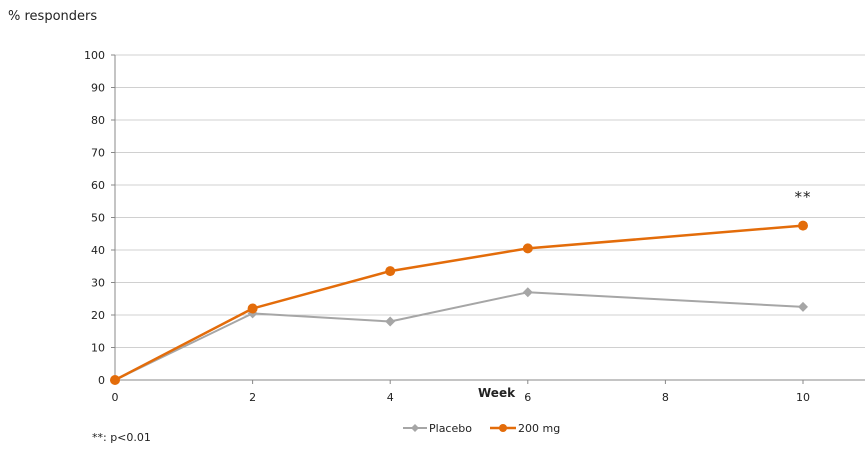 This screenshot has width=866, height=450. Describe the element at coordinates (252, 397) in the screenshot. I see `x-tick-label-2: 2` at that location.